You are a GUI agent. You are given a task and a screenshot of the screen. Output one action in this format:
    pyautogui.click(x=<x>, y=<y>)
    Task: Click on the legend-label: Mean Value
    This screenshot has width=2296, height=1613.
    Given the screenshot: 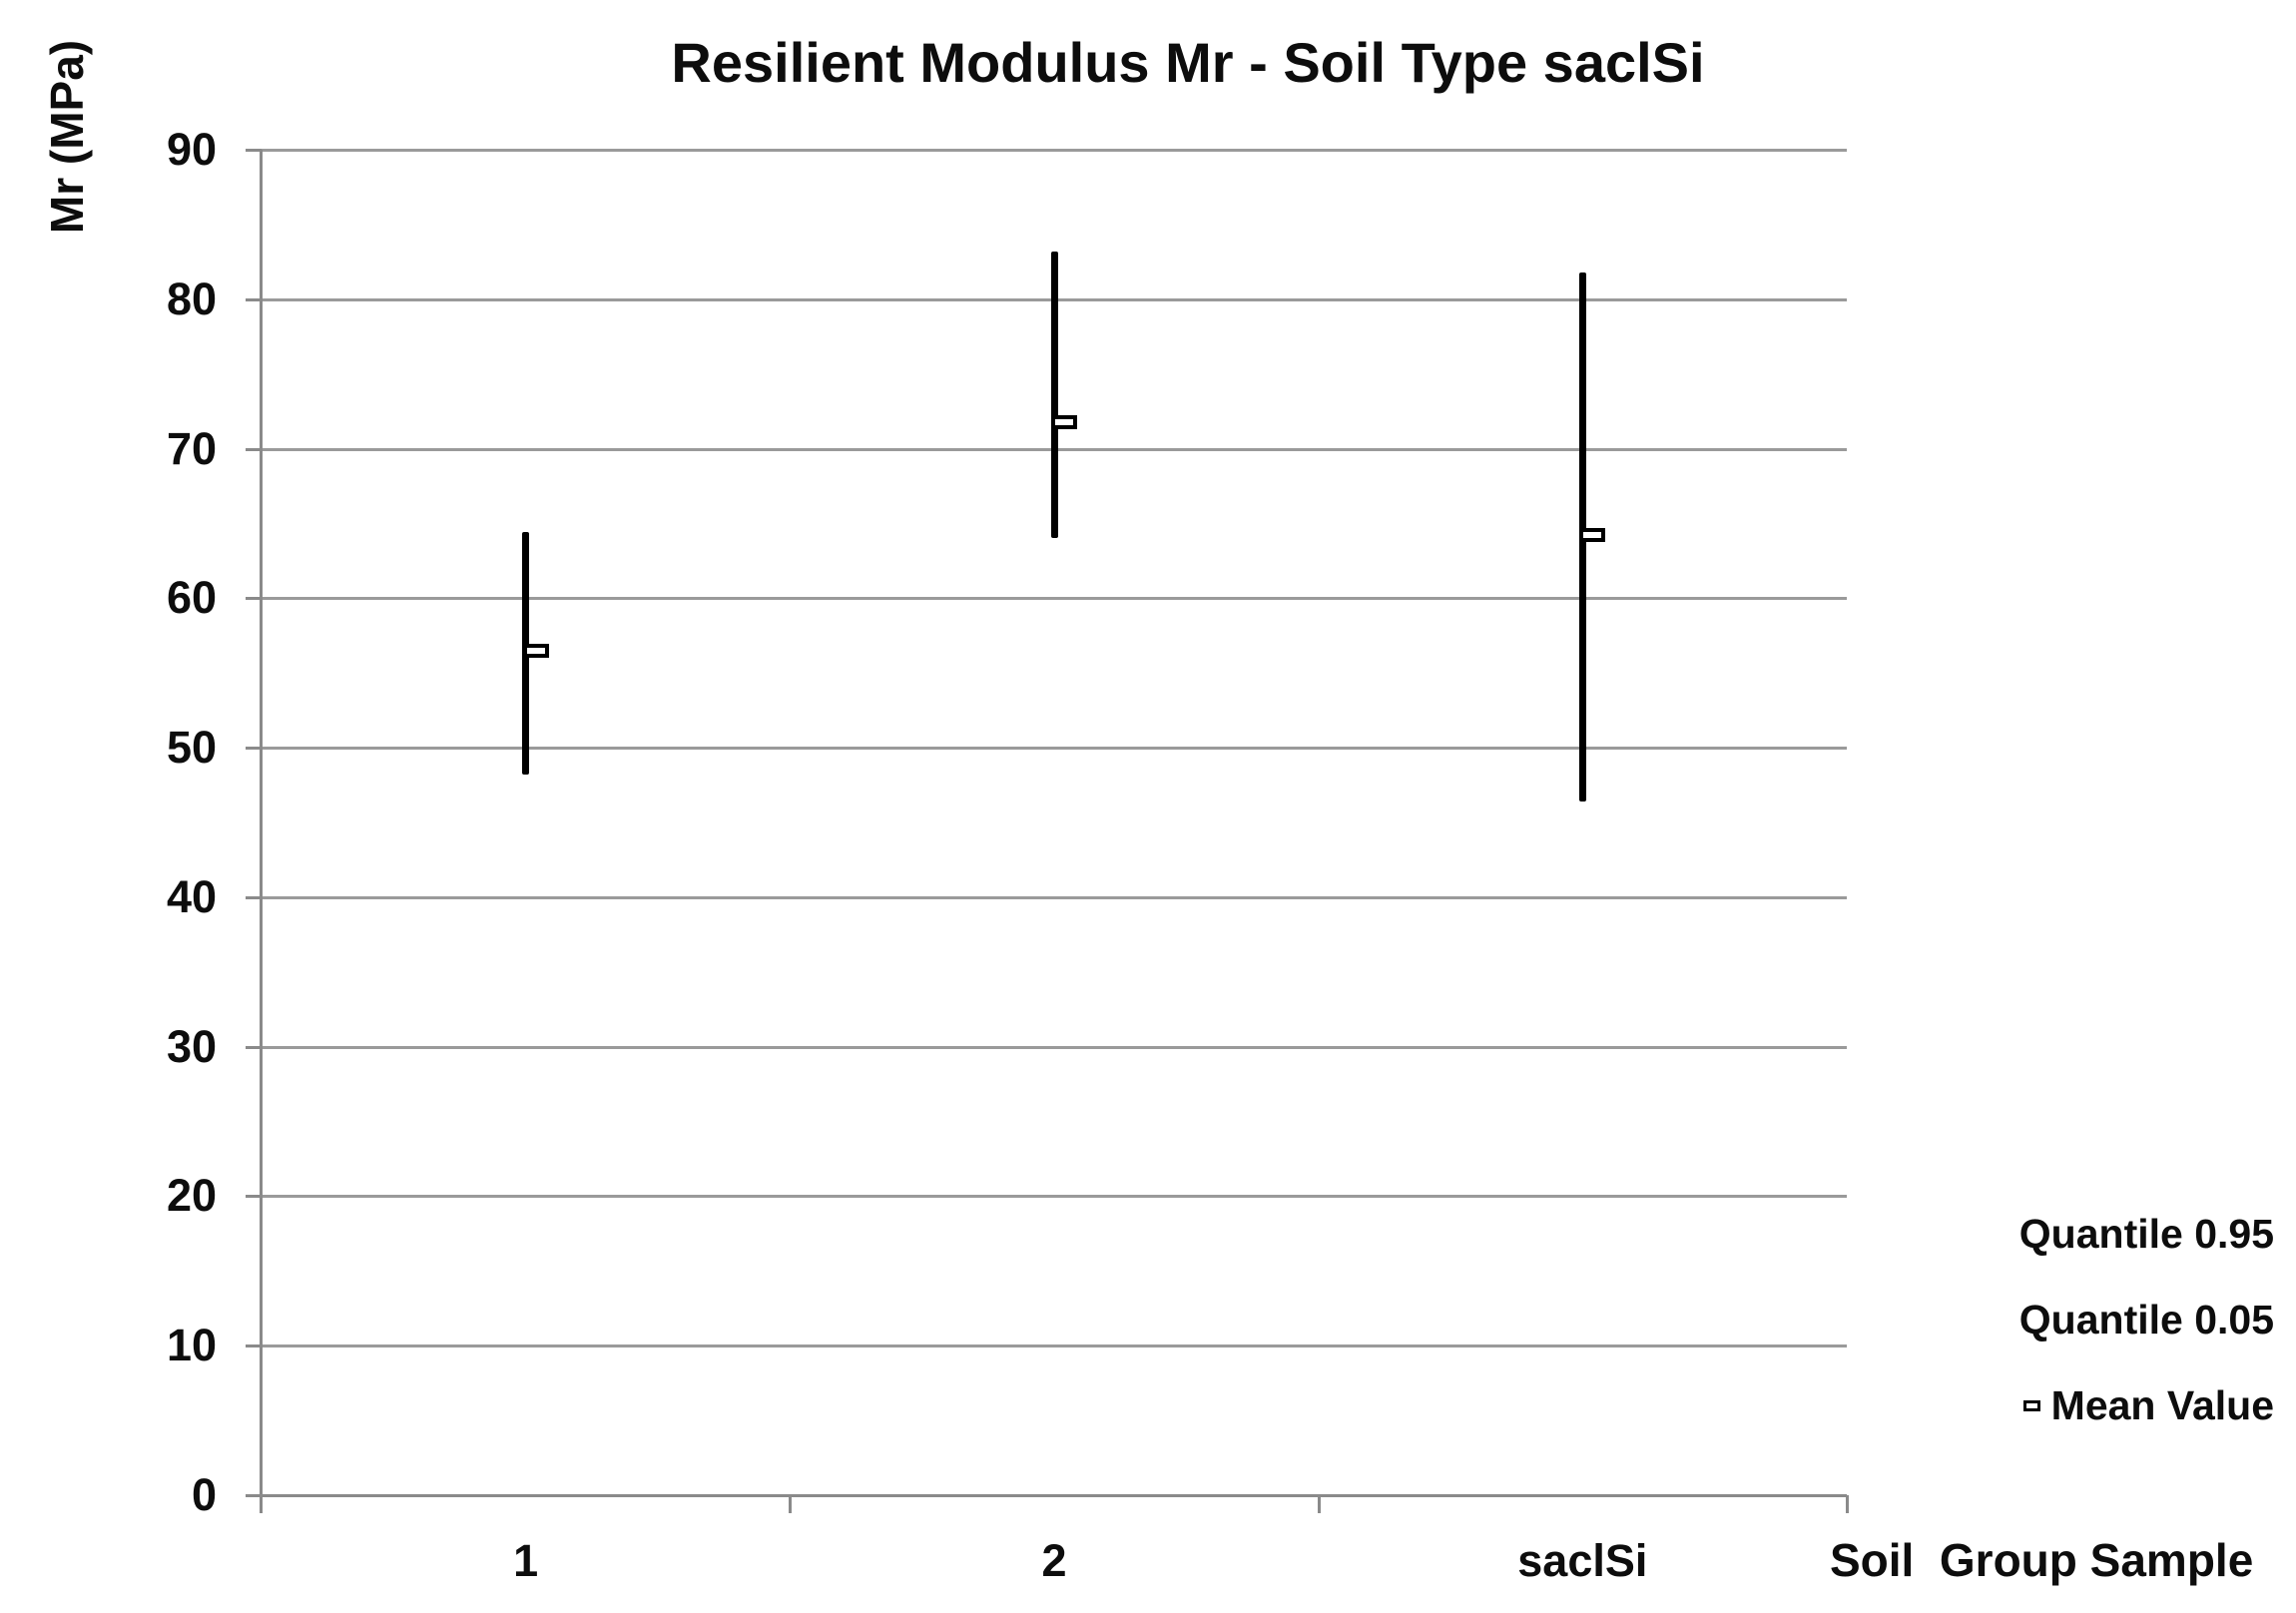 What is the action you would take?
    pyautogui.click(x=2162, y=1405)
    